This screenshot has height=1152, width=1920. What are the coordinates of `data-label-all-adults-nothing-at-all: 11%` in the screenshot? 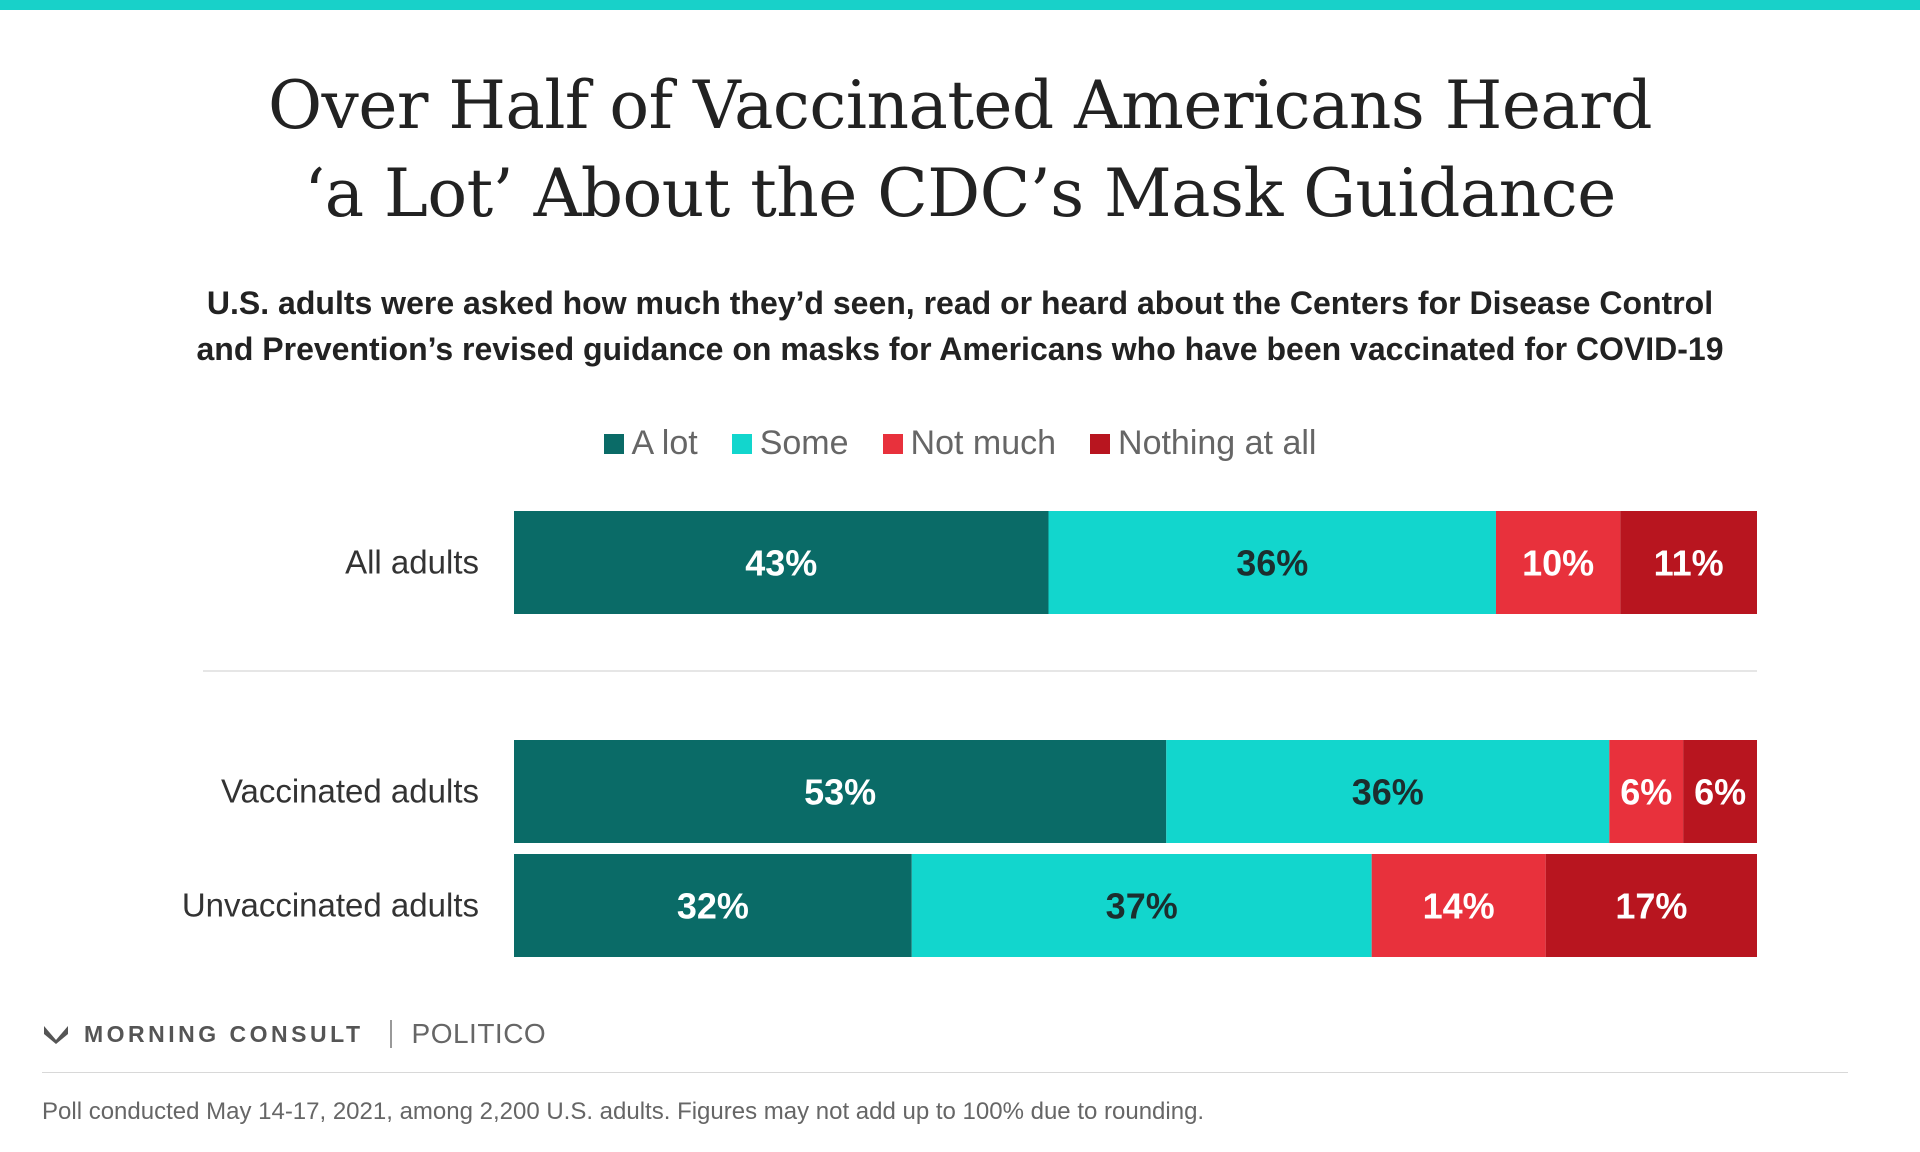 It's located at (1689, 563).